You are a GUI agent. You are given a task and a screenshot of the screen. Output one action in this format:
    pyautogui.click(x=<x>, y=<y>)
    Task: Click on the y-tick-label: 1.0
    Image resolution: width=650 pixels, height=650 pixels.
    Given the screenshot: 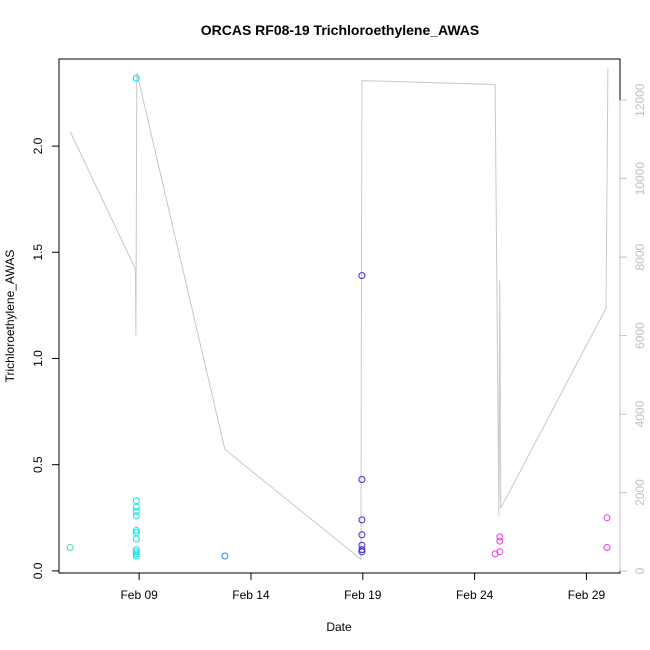 What is the action you would take?
    pyautogui.click(x=38, y=358)
    